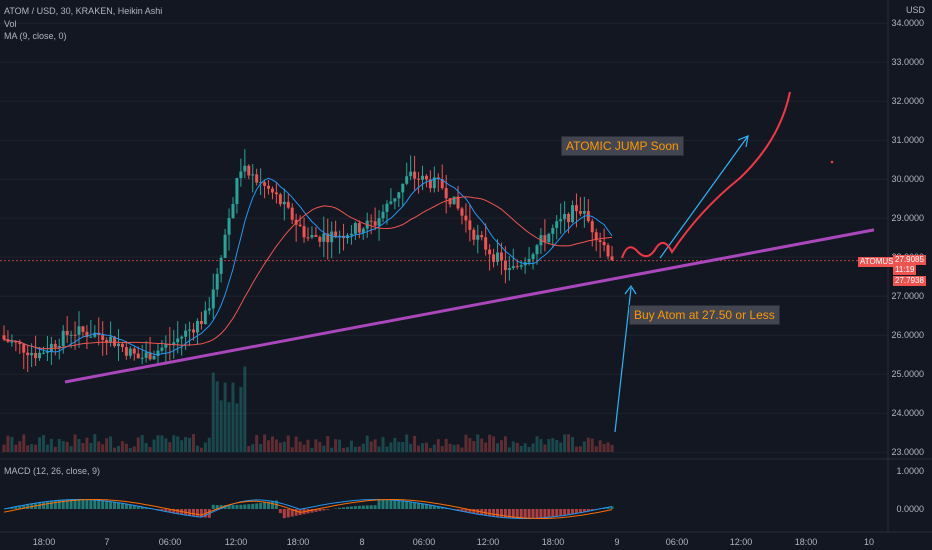  I want to click on ma-legend: MA (9, close, 0), so click(35, 36).